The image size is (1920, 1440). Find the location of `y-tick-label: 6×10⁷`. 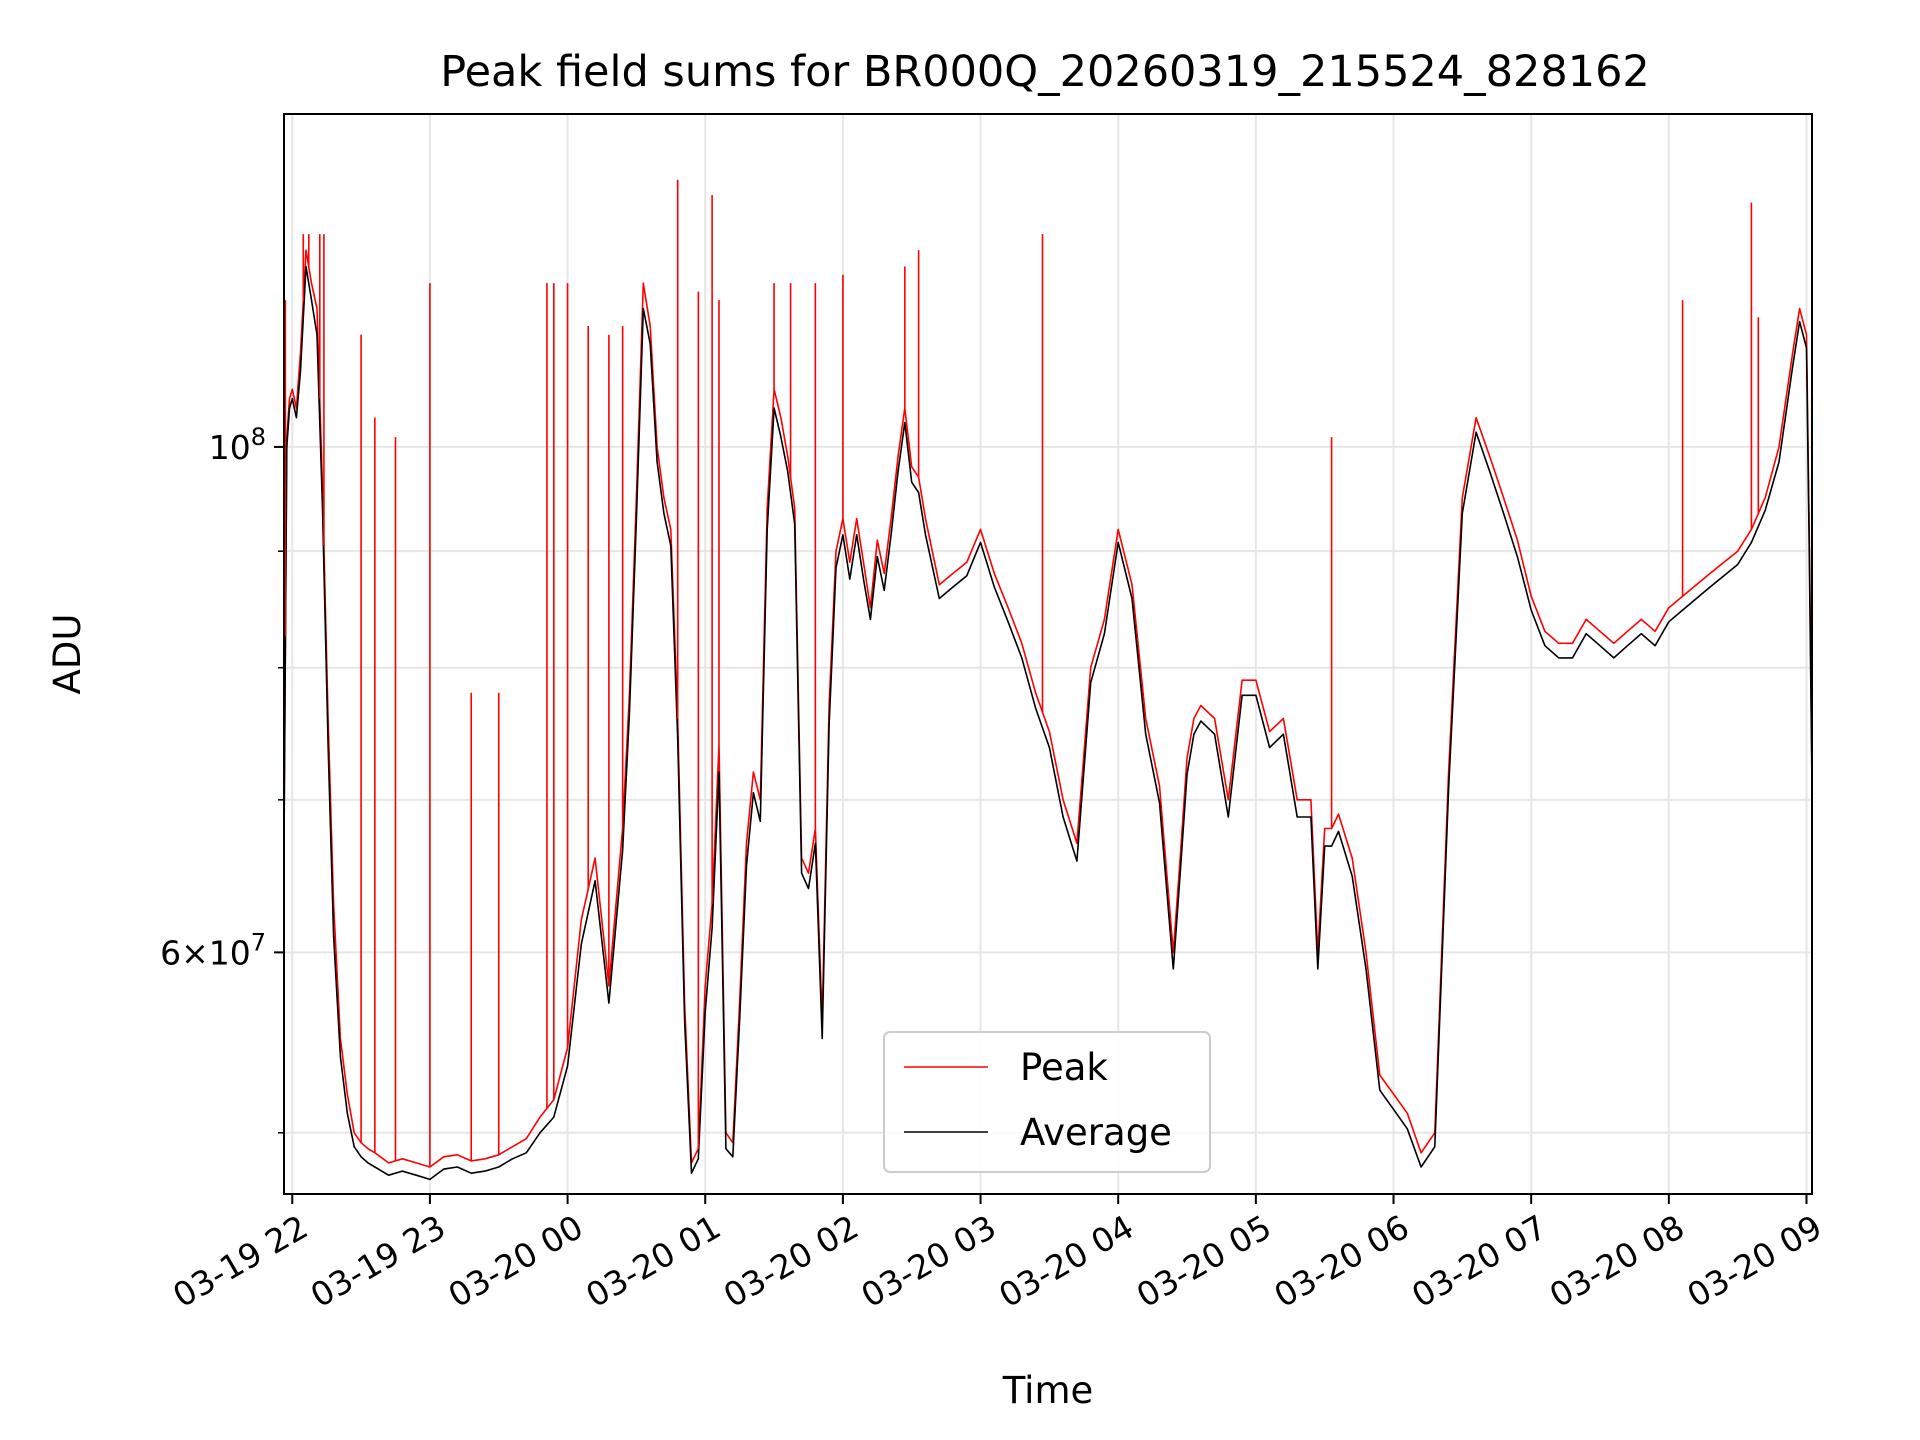

y-tick-label: 6×10⁷ is located at coordinates (213, 950).